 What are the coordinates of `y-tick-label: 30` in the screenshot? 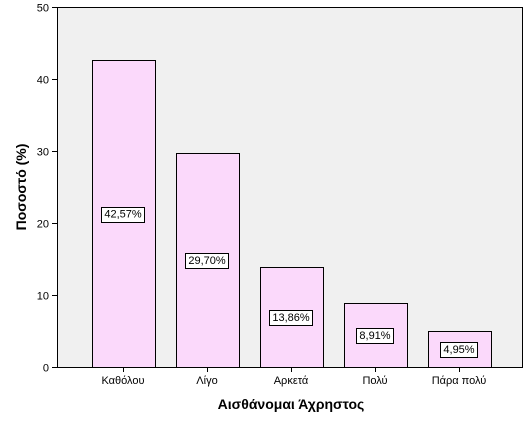 It's located at (43, 153).